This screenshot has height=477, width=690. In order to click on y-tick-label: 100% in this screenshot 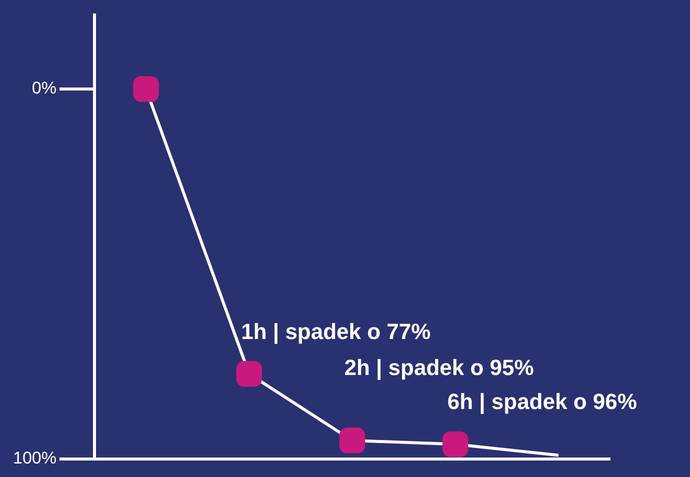, I will do `click(34, 458)`.